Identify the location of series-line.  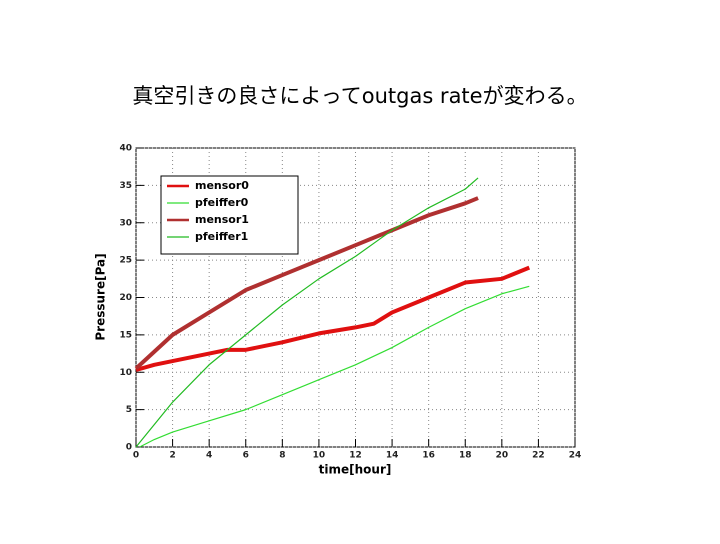
(333, 318).